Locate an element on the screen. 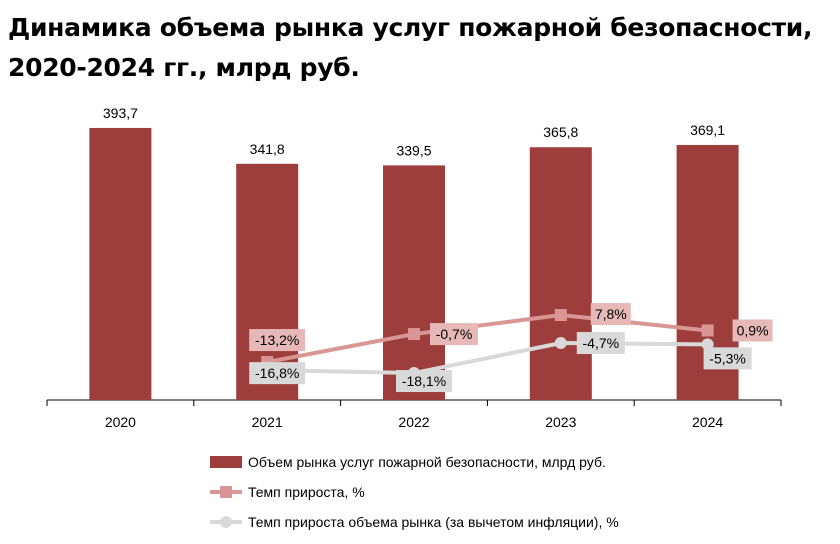  legend-bar-swatch is located at coordinates (226, 462).